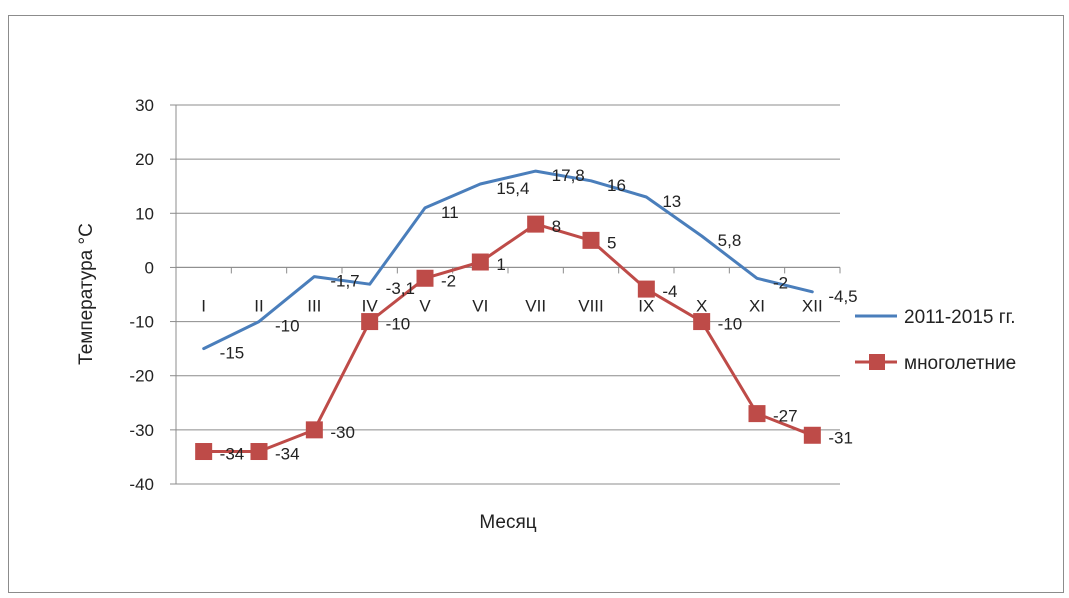  Describe the element at coordinates (141, 322) in the screenshot. I see `y-tick-label: -10` at that location.